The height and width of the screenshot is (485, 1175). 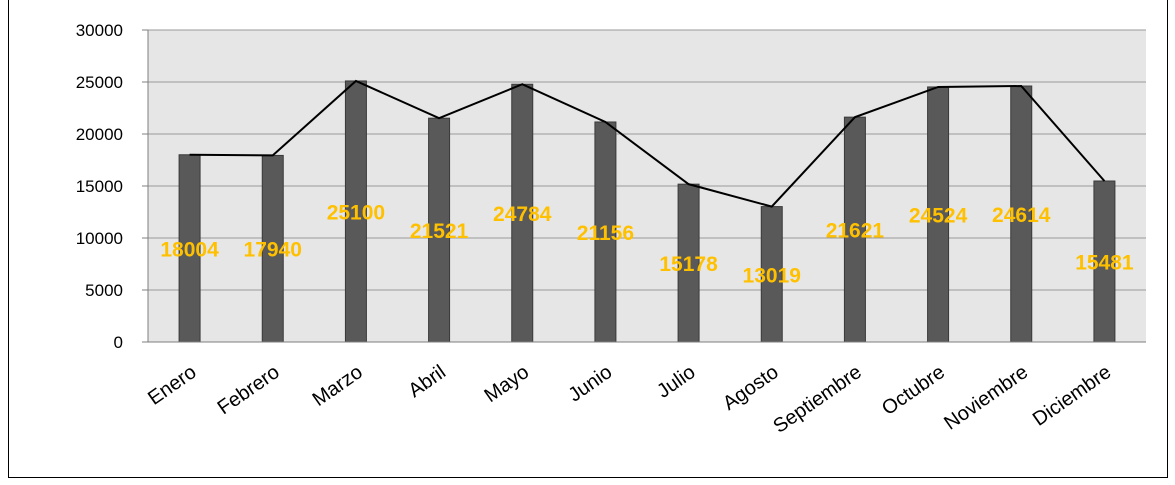 I want to click on x-tick-label: Septiembre, so click(x=817, y=399).